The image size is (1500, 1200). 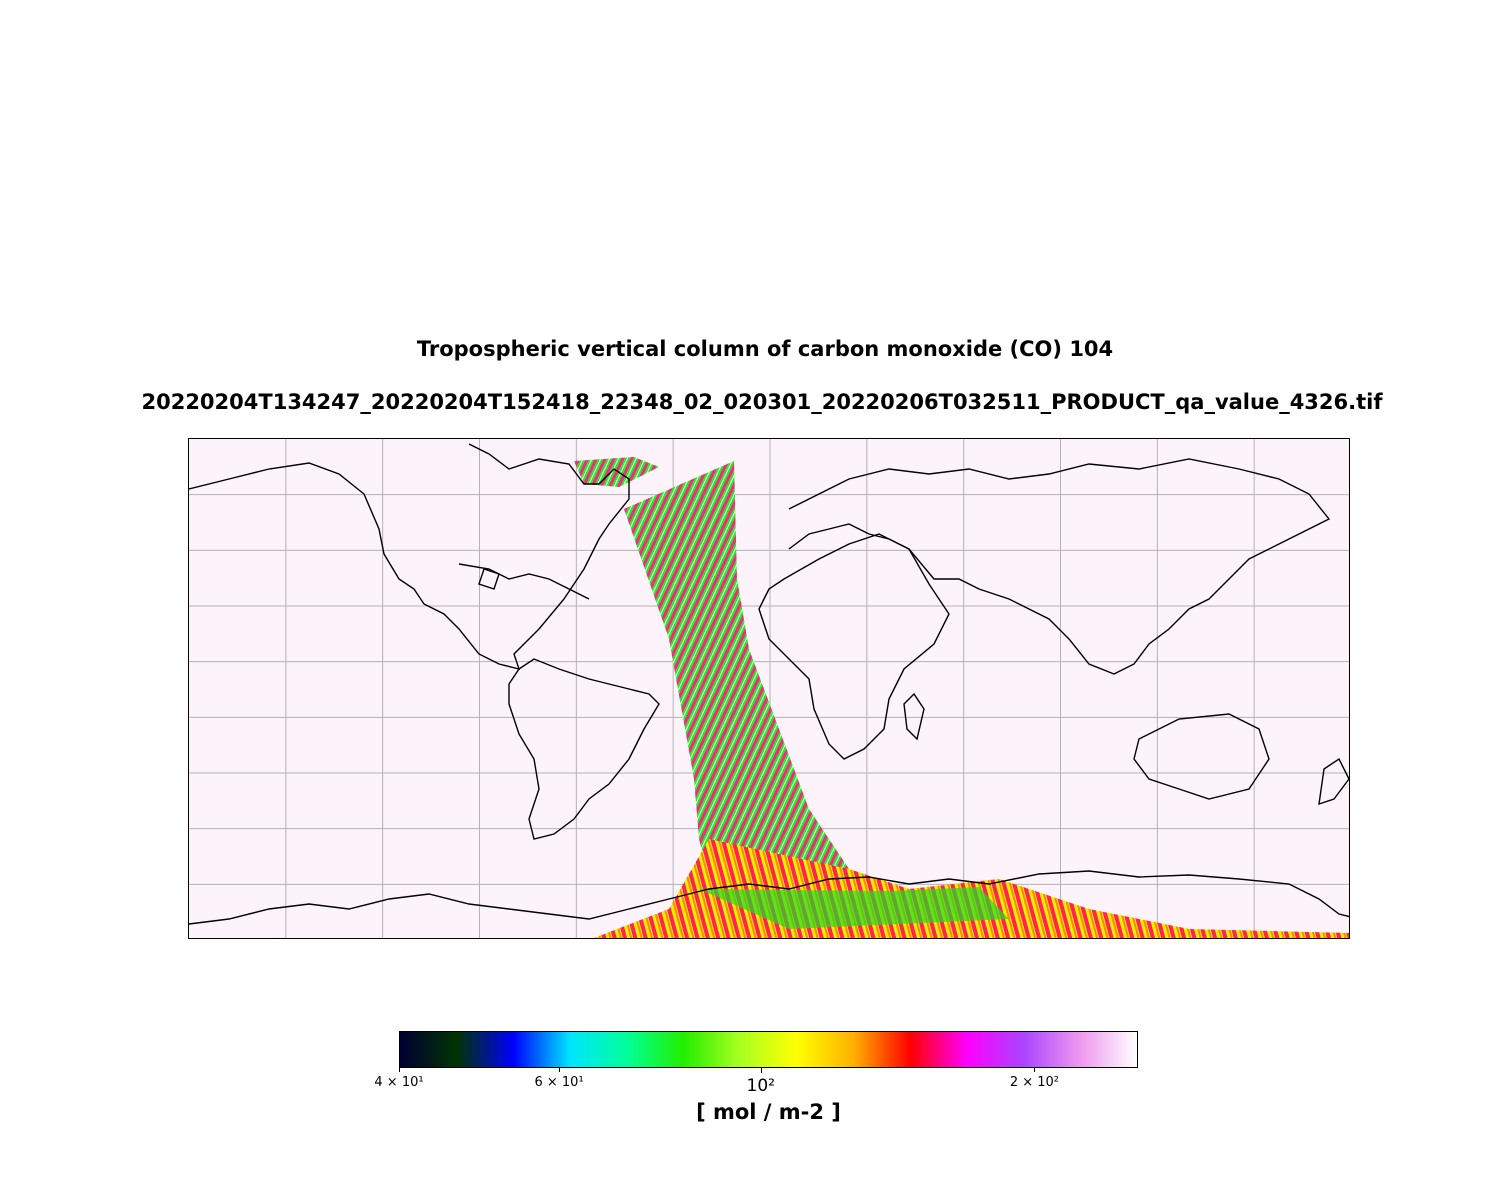 I want to click on colorbar-tick-label: 6 × 10¹, so click(x=559, y=1082).